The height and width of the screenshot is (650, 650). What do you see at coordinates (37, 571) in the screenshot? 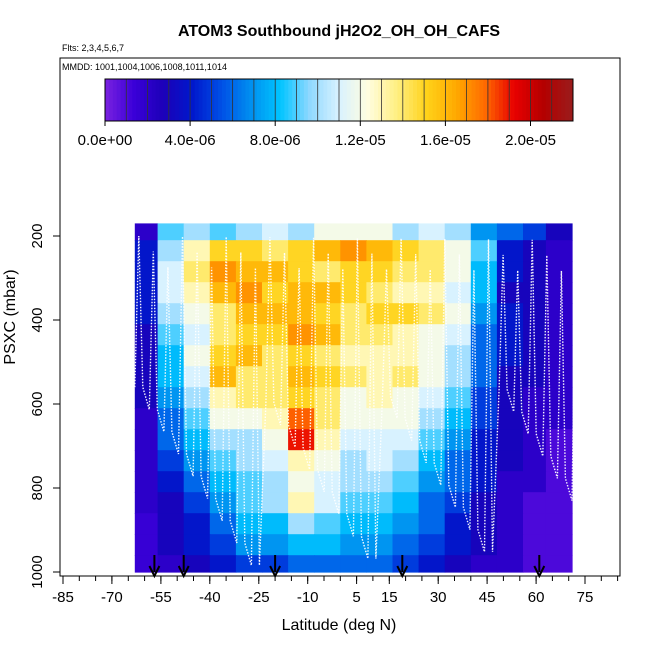
I see `y-tick-label: 1000` at bounding box center [37, 571].